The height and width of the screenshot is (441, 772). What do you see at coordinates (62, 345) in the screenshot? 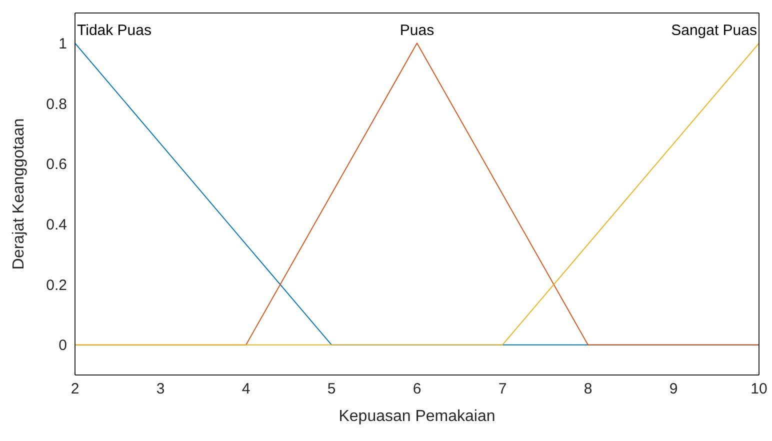
I see `y-tick-label: 0` at bounding box center [62, 345].